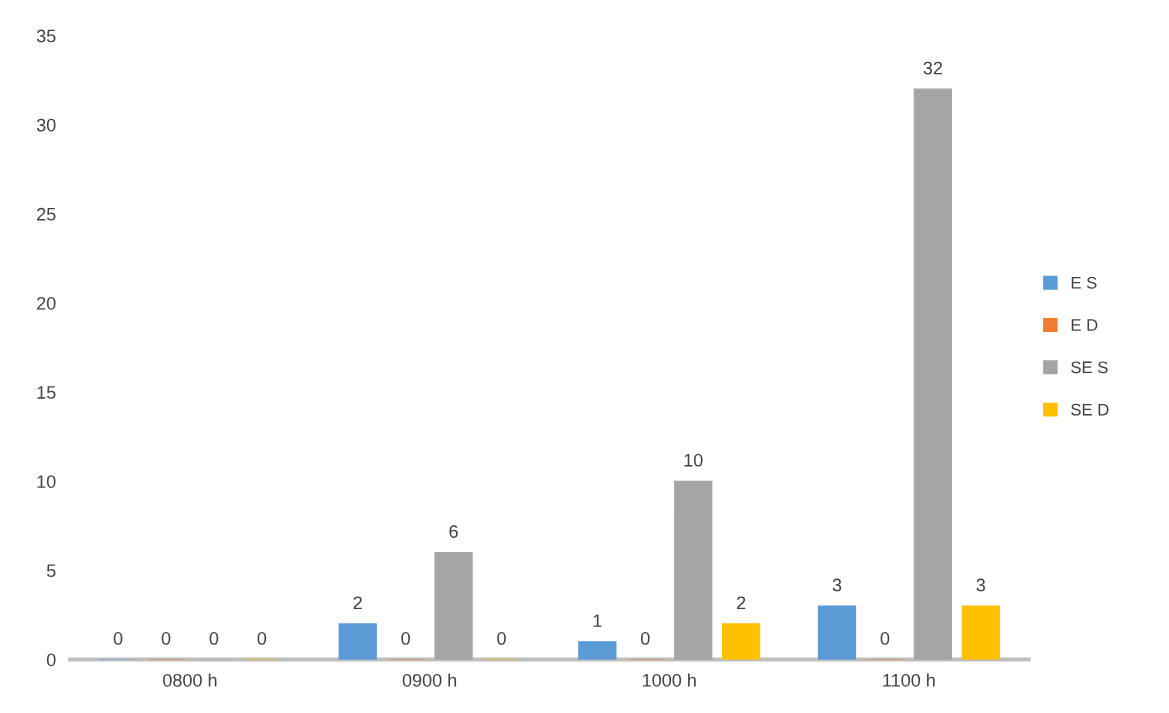 This screenshot has height=713, width=1169. Describe the element at coordinates (429, 680) in the screenshot. I see `x-tick-label: 0900 h` at that location.